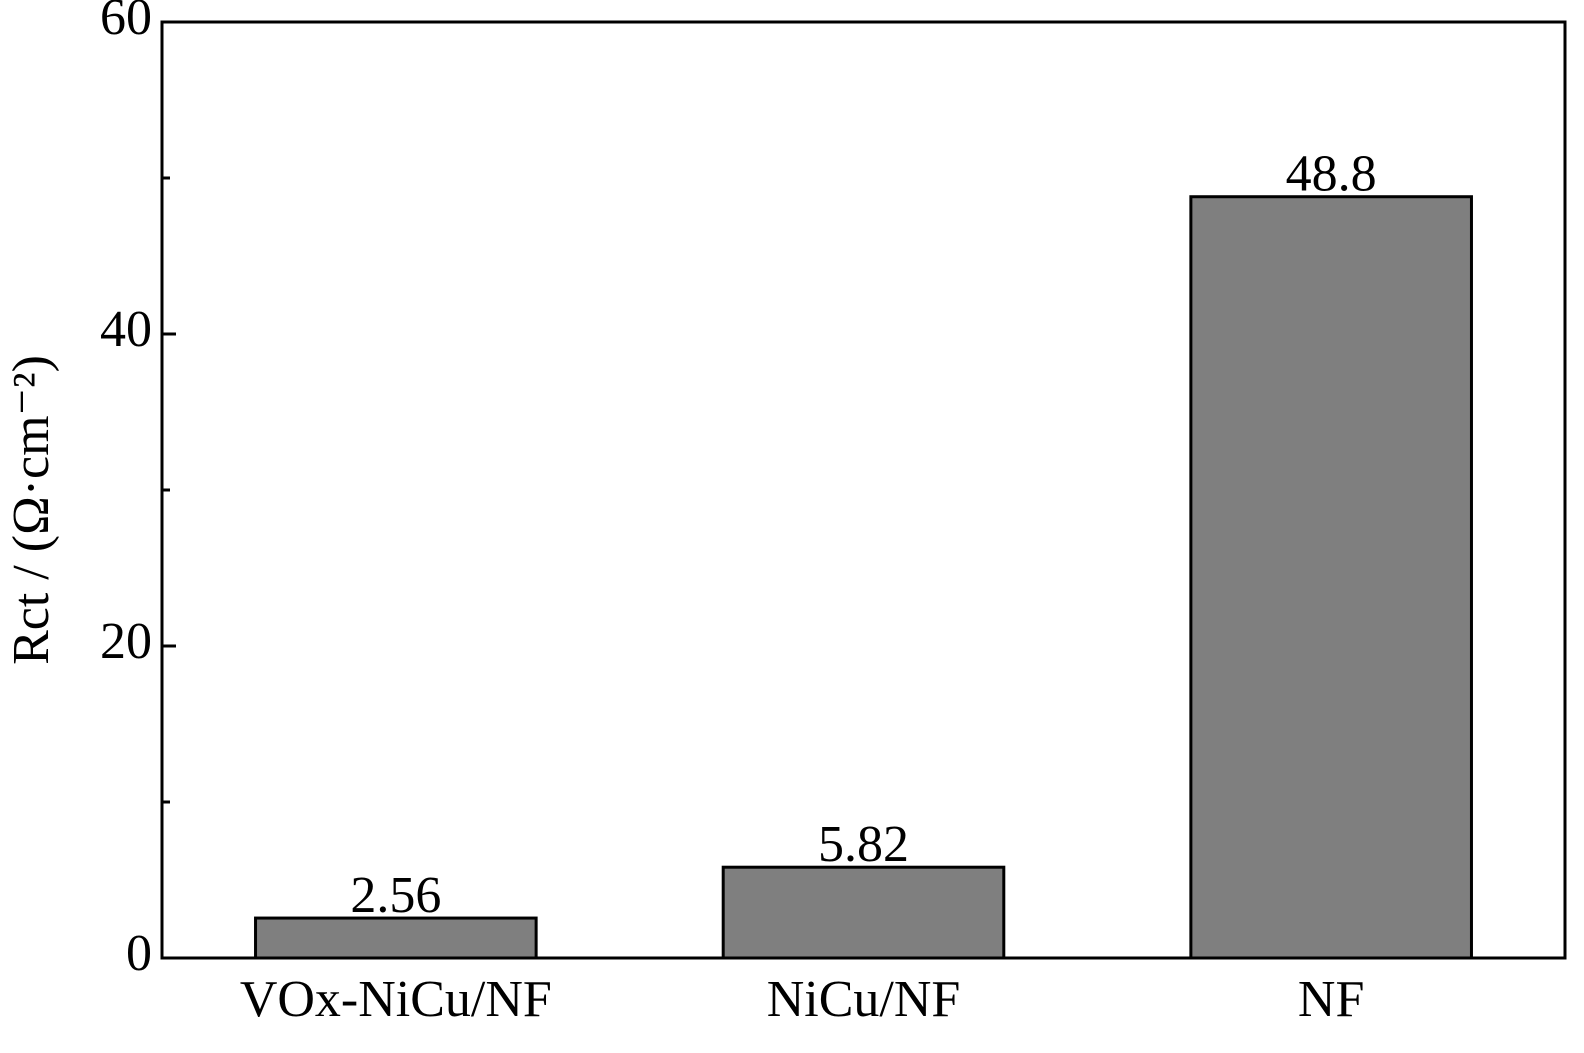 The height and width of the screenshot is (1053, 1584). I want to click on y-axis-label: Rct / (Ω·cm⁻²), so click(31, 510).